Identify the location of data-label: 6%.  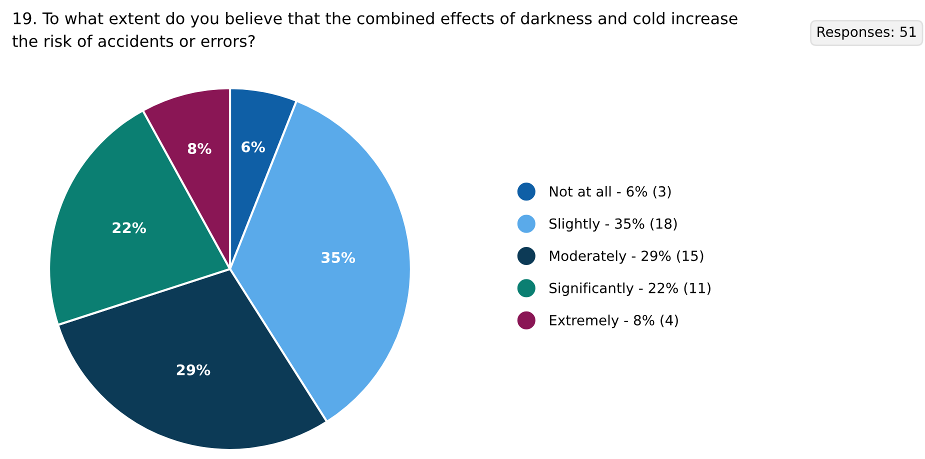
(253, 146).